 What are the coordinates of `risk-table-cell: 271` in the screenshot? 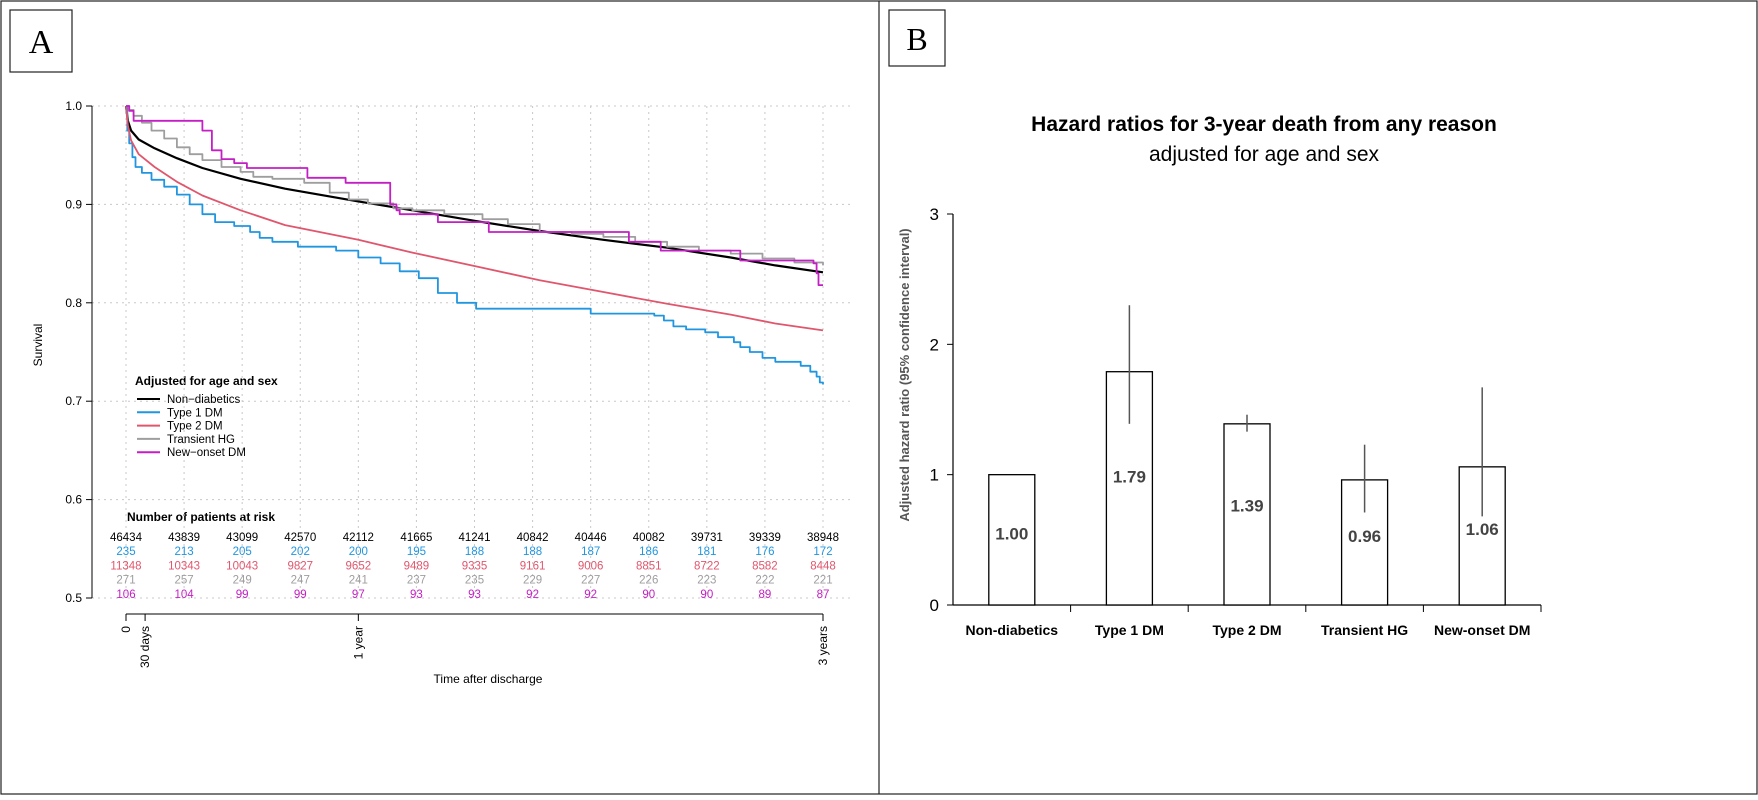 It's located at (125, 581).